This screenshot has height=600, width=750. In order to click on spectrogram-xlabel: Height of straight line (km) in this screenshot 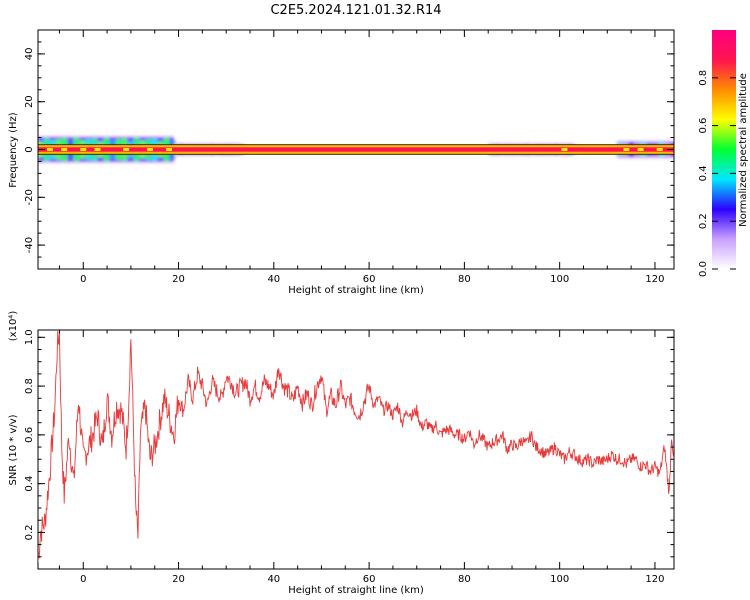, I will do `click(356, 290)`.